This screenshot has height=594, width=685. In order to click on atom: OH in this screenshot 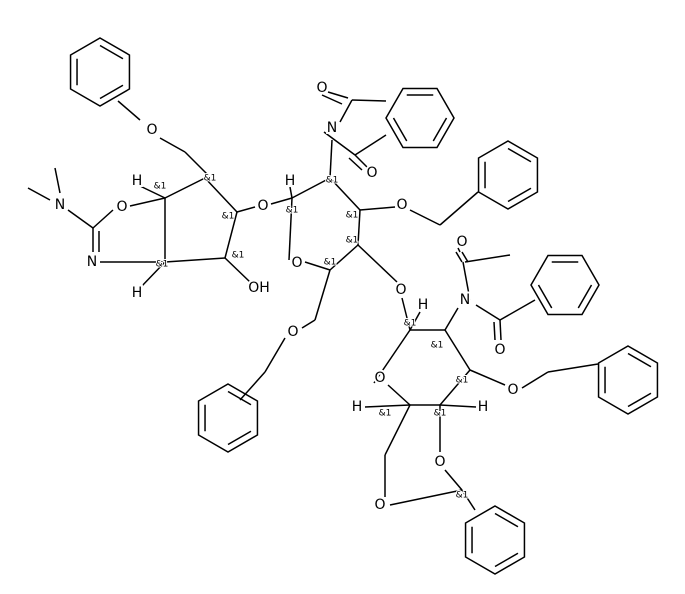, I will do `click(259, 288)`.